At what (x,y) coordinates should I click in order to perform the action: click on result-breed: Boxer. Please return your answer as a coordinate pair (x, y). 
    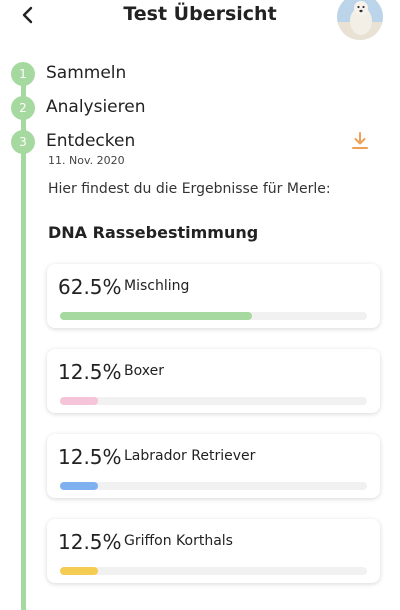
    Looking at the image, I should click on (144, 371).